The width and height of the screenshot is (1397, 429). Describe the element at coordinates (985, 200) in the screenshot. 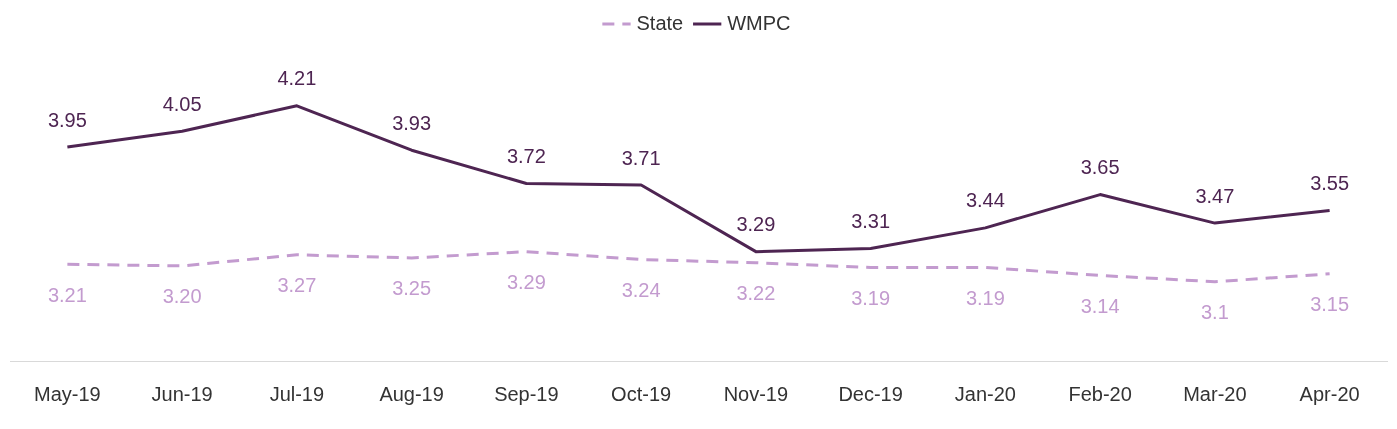

I see `data-label: 3.44` at that location.